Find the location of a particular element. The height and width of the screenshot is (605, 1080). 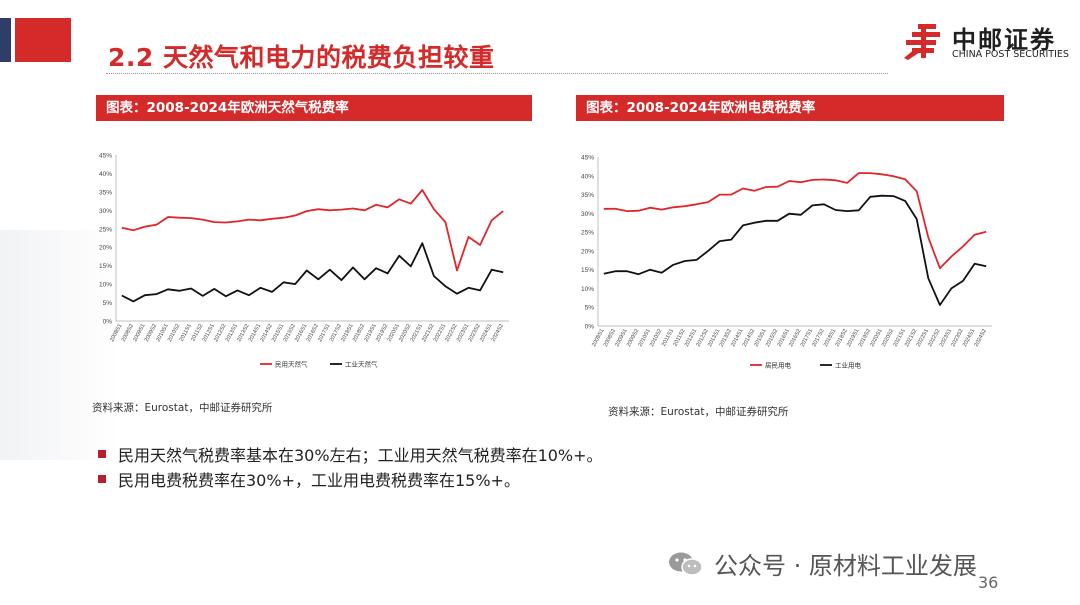

chart-header-gas: 图表：2008-2024年欧洲天然气税费率 is located at coordinates (314, 108).